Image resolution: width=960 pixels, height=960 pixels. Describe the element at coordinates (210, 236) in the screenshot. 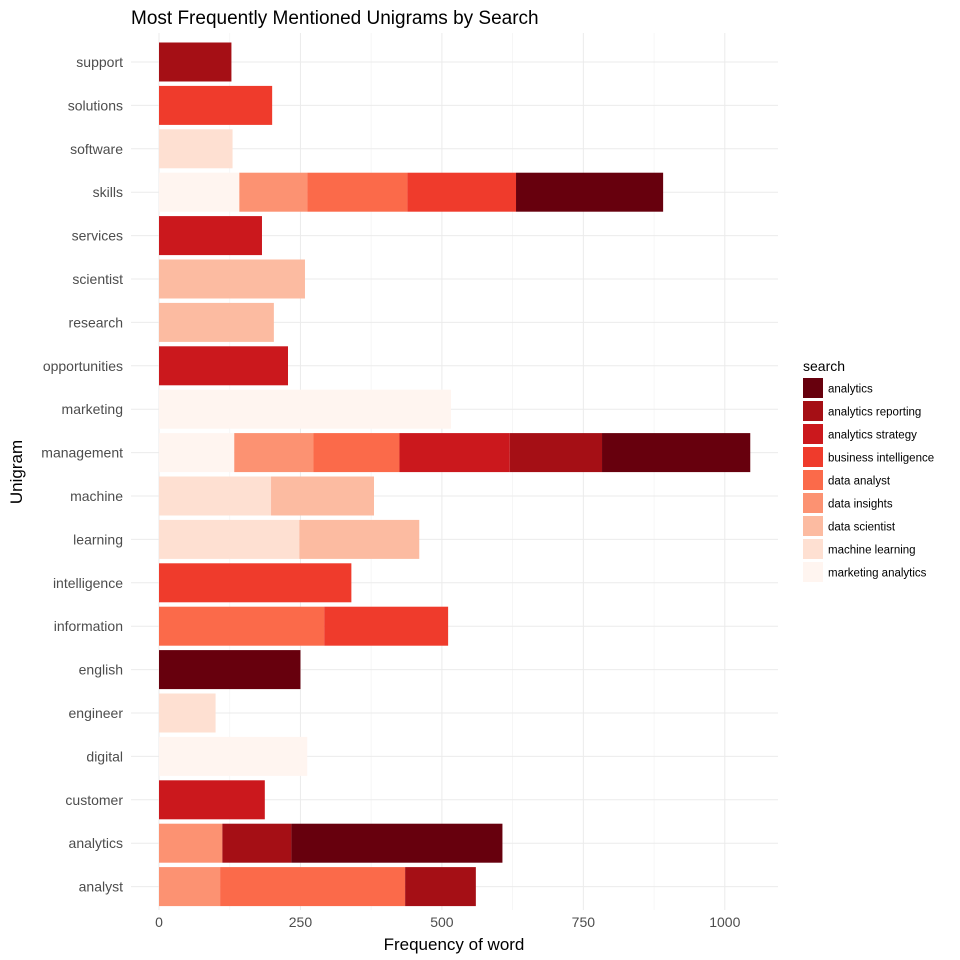

I see `bar-services-analytics-strategy` at that location.